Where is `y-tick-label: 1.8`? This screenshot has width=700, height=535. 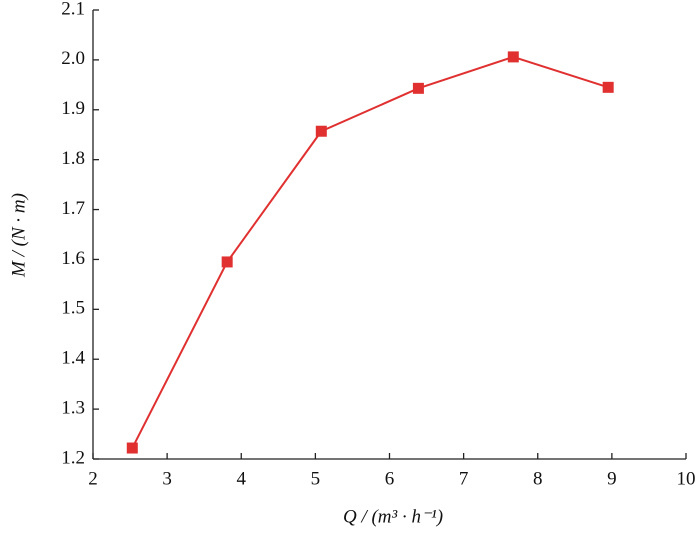 y-tick-label: 1.8 is located at coordinates (73, 158).